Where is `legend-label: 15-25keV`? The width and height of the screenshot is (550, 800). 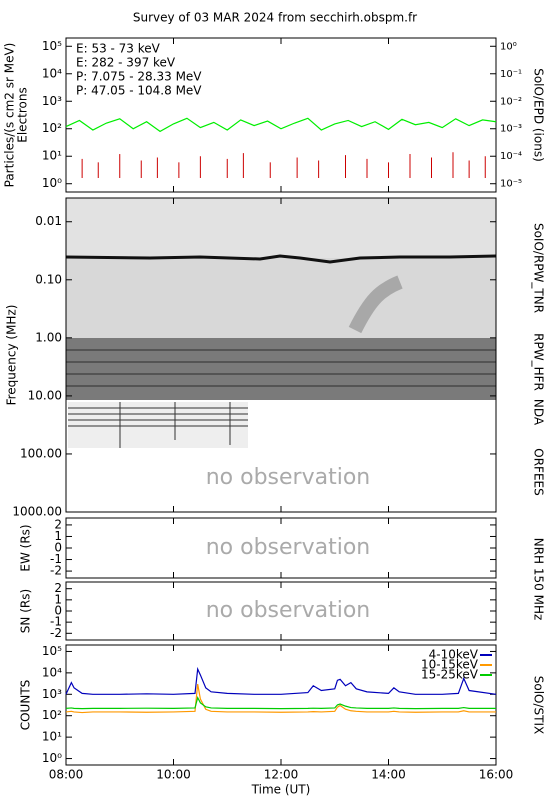 legend-label: 15-25keV is located at coordinates (450, 675).